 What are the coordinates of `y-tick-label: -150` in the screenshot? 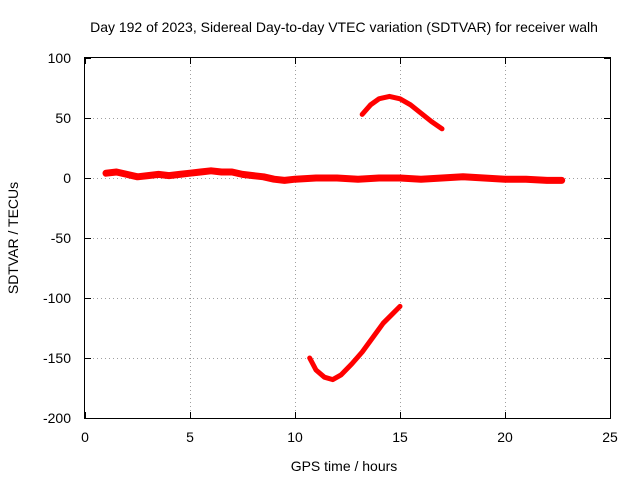 It's located at (57, 358).